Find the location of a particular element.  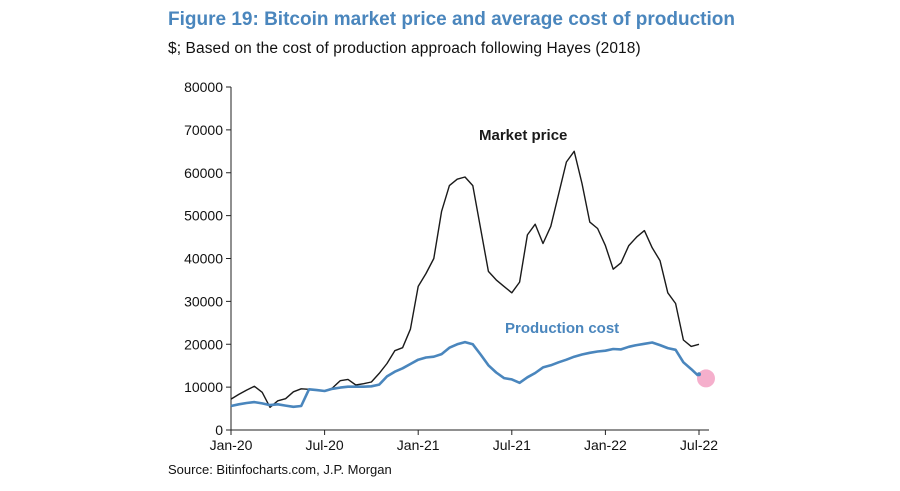

market-price-label: Market price is located at coordinates (523, 135).